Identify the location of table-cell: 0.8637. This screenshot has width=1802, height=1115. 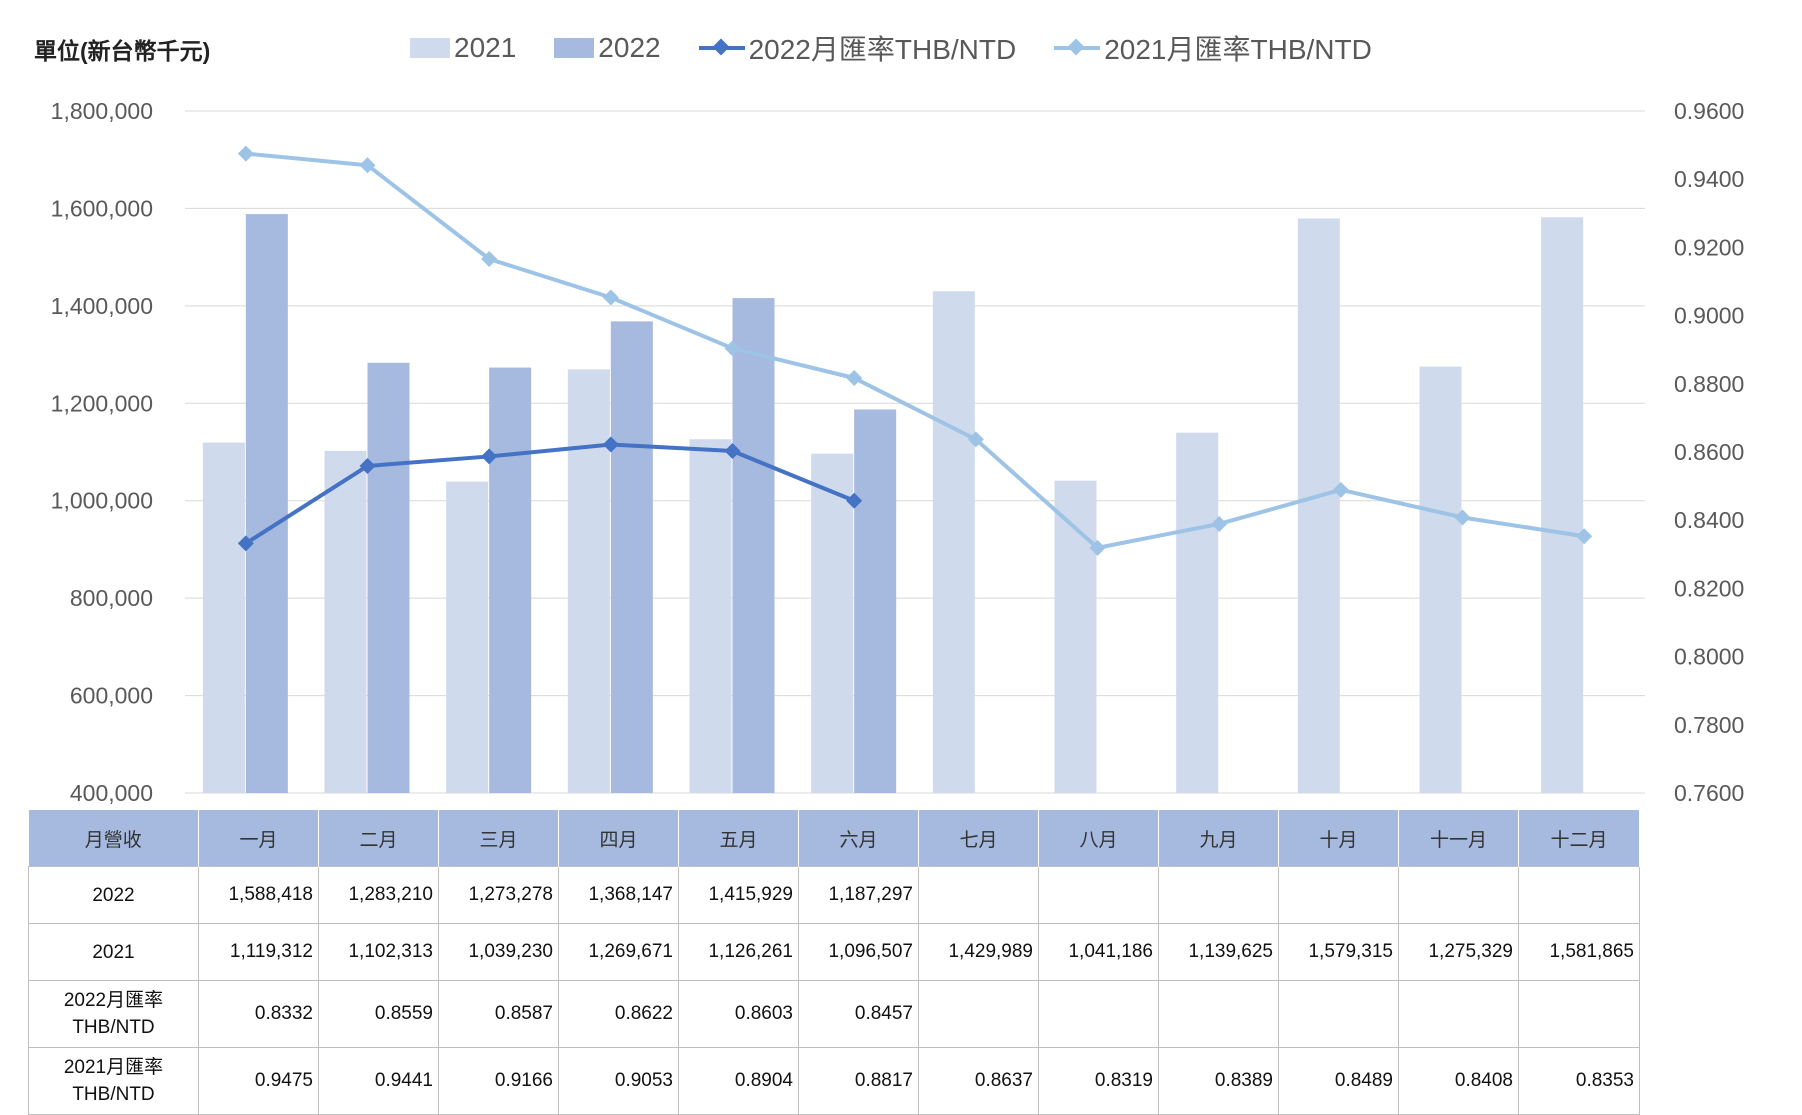
(978, 1081).